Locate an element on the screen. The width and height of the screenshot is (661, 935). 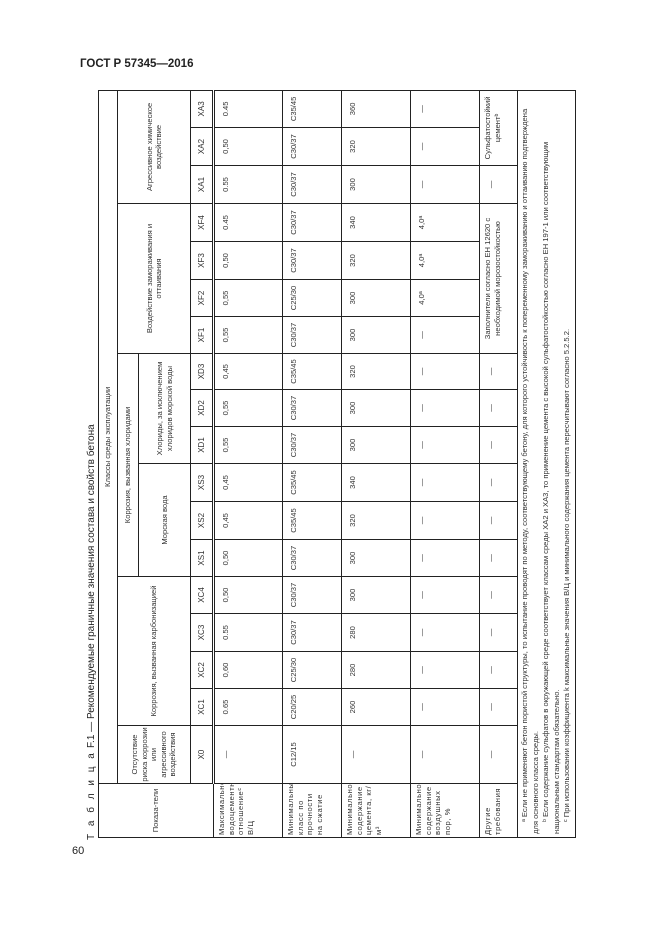
class-code-xc1: XC1 is located at coordinates (202, 707).